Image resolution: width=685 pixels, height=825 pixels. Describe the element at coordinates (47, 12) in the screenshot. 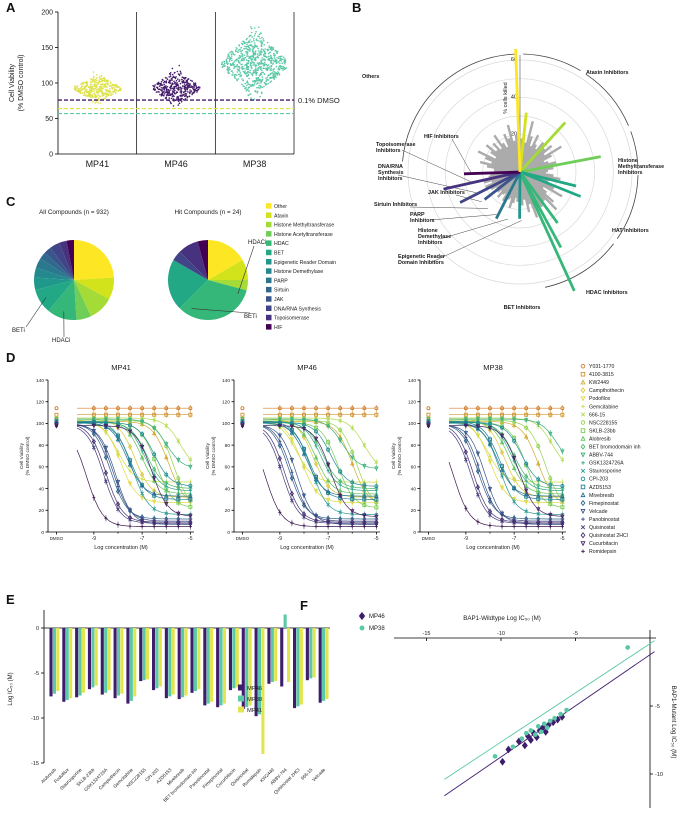

I see `svg-text: 200` at that location.